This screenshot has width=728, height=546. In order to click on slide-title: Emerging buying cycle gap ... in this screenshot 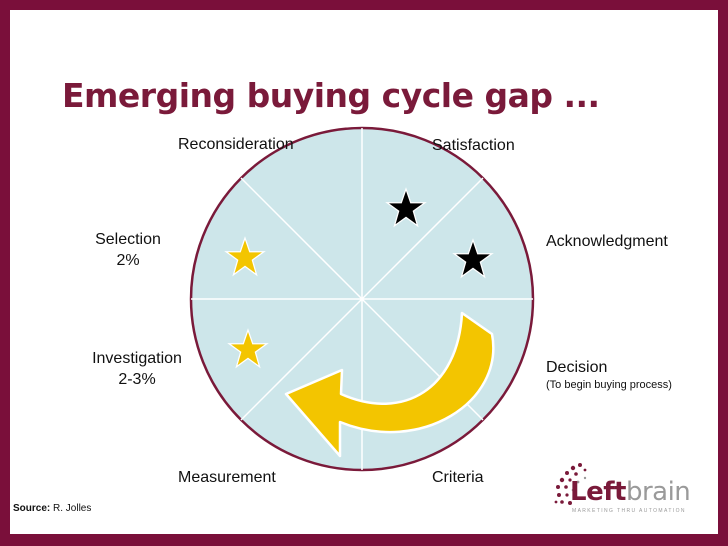, I will do `click(331, 95)`.